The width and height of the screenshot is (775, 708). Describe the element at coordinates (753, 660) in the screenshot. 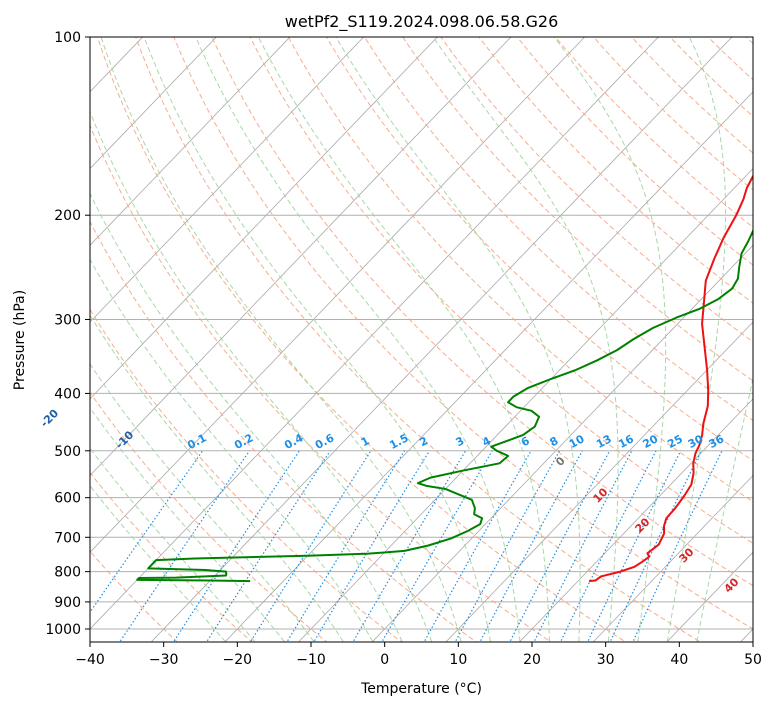

I see `x-tick-label: 50` at that location.